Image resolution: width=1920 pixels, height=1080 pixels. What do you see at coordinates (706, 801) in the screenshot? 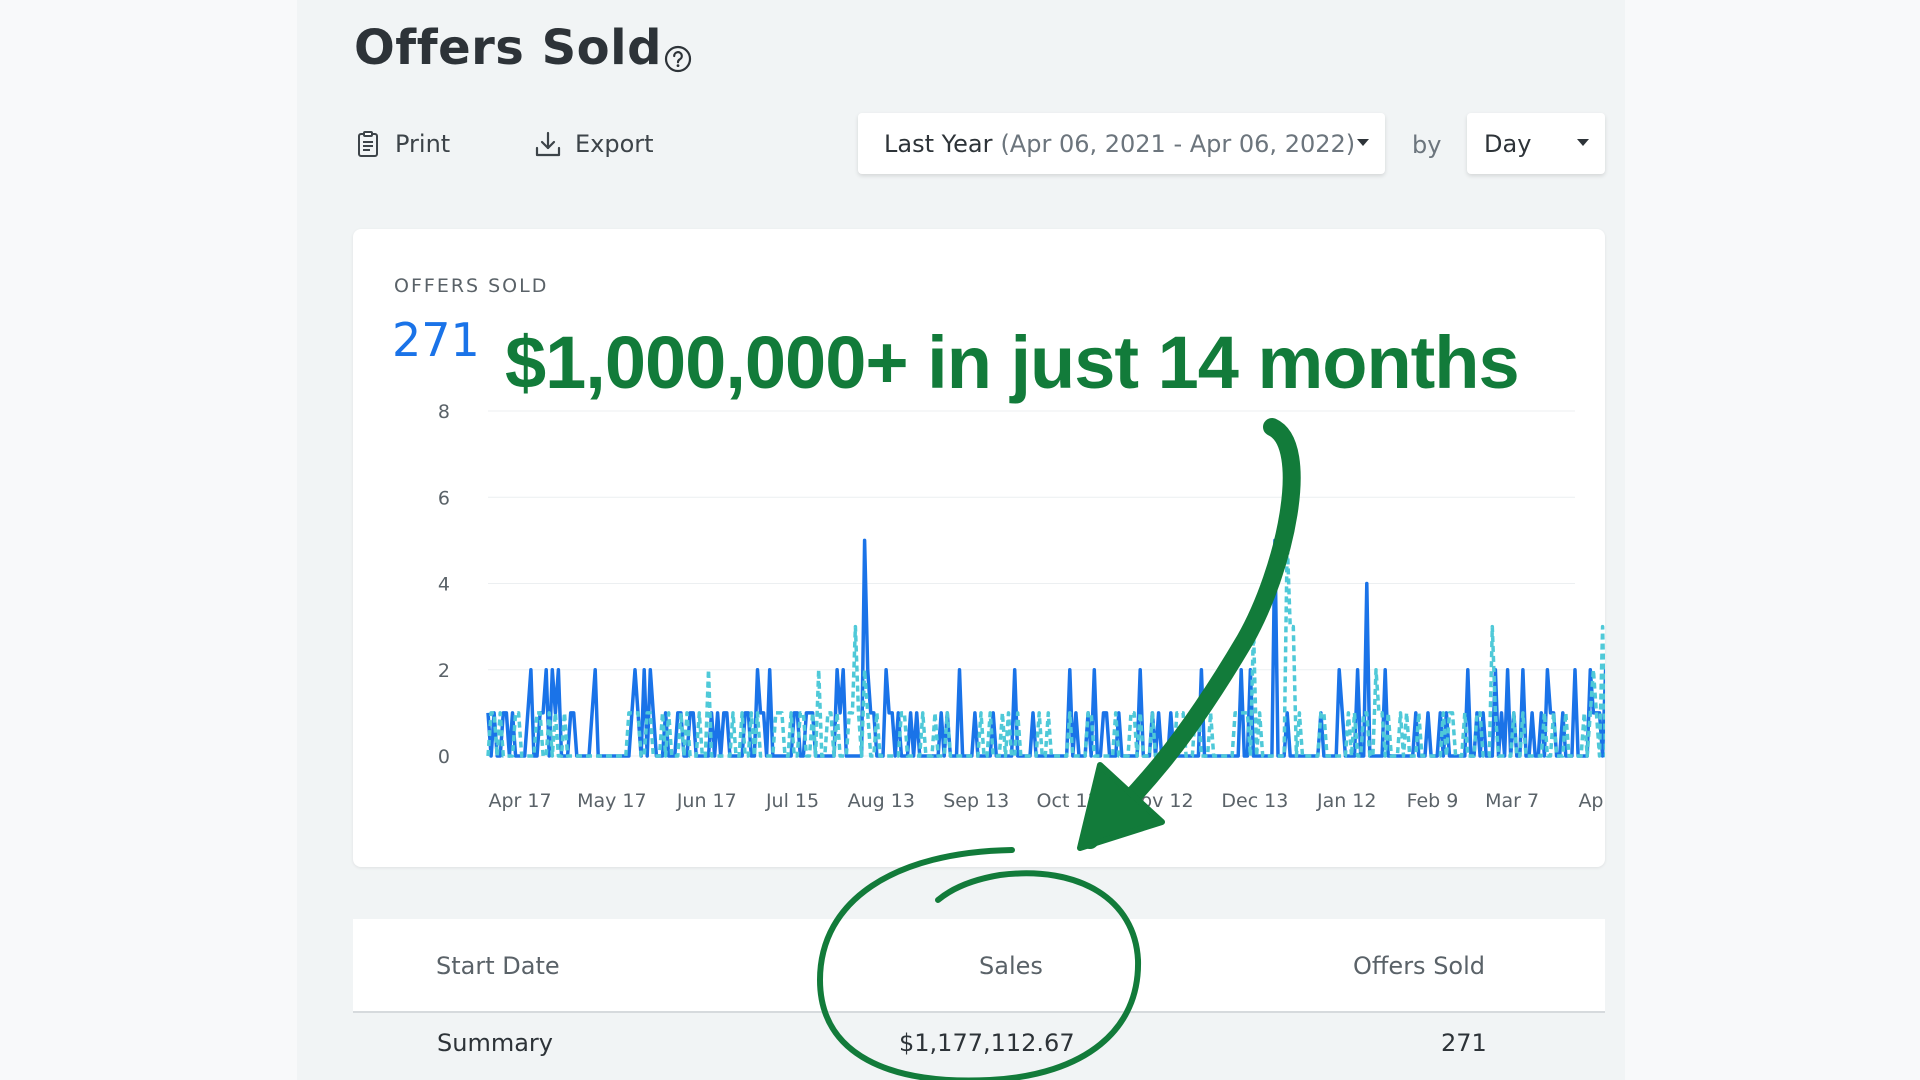
I see `x-tick-label: Jun 17` at bounding box center [706, 801].